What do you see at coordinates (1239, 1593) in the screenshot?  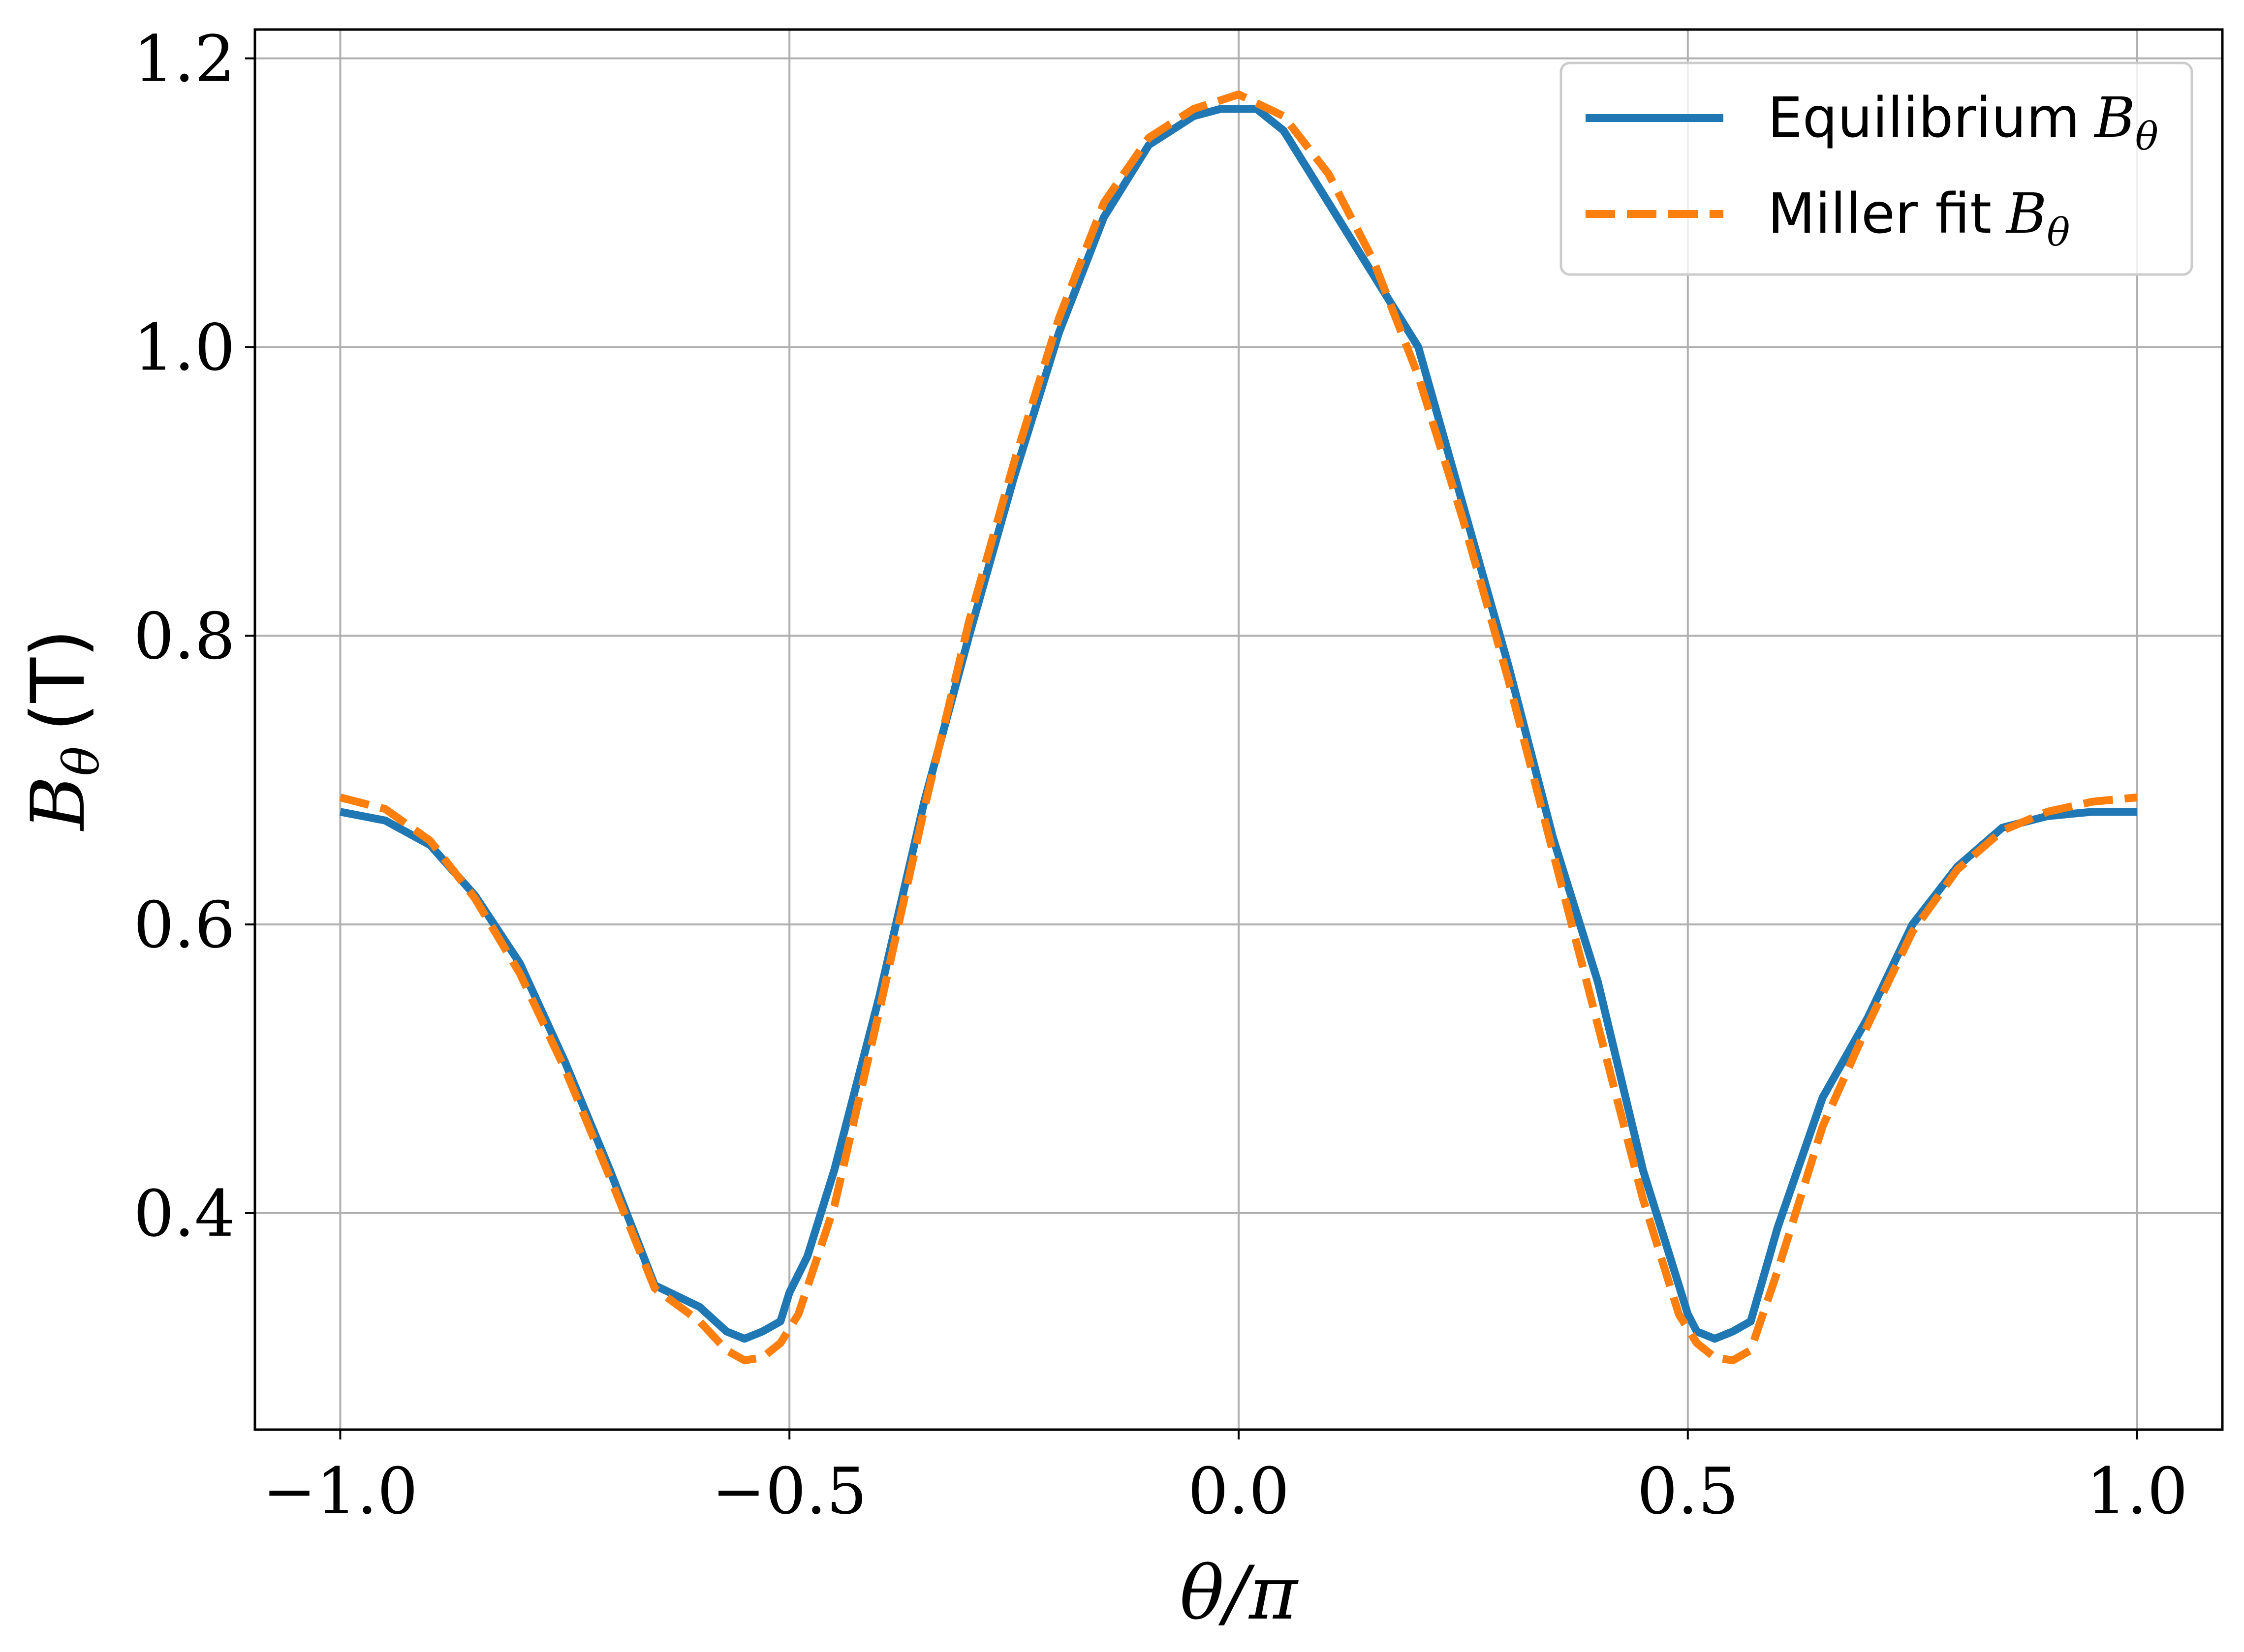 I see `x-axis-label: θ/π` at bounding box center [1239, 1593].